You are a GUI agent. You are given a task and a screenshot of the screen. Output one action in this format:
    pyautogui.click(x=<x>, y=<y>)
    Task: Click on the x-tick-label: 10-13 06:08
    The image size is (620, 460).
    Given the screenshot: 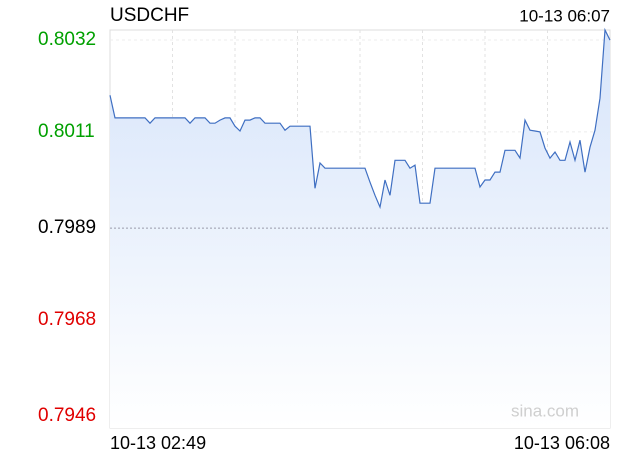 What is the action you would take?
    pyautogui.click(x=562, y=443)
    